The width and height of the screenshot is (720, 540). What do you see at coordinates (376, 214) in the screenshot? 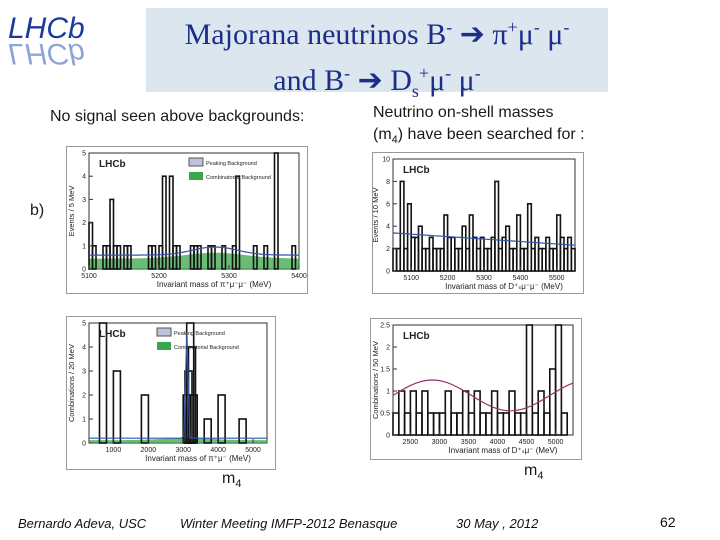
I see `y-axis-label: Events / 10 MeV` at bounding box center [376, 214].